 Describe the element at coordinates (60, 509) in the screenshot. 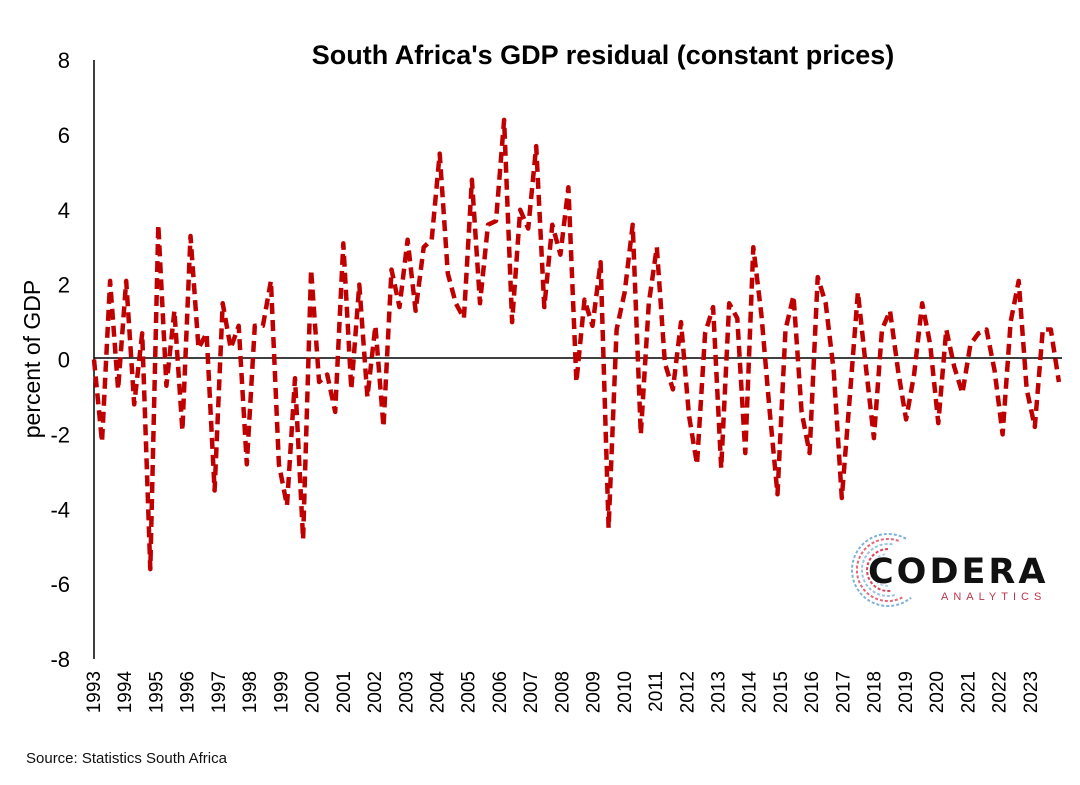

I see `y-tick-label: -4` at that location.